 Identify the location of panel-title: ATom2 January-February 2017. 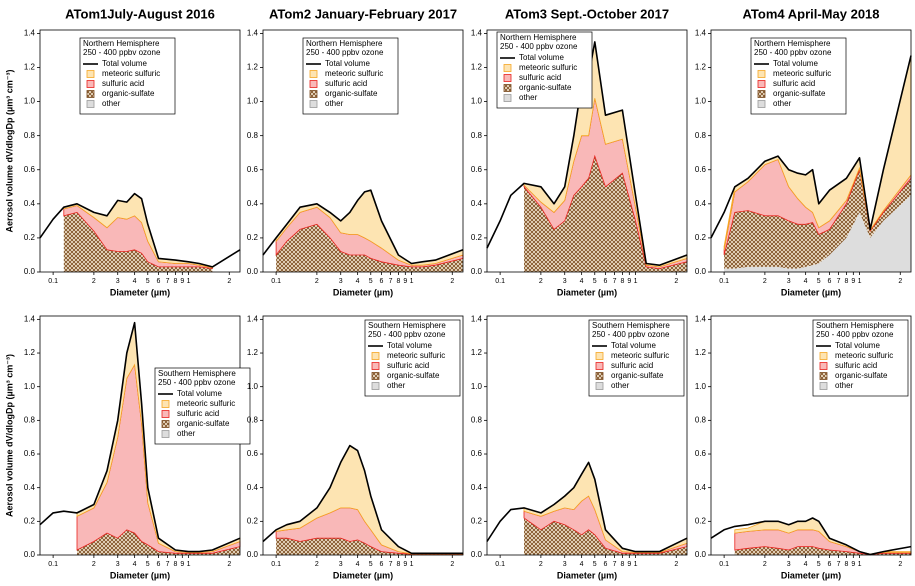
(363, 13).